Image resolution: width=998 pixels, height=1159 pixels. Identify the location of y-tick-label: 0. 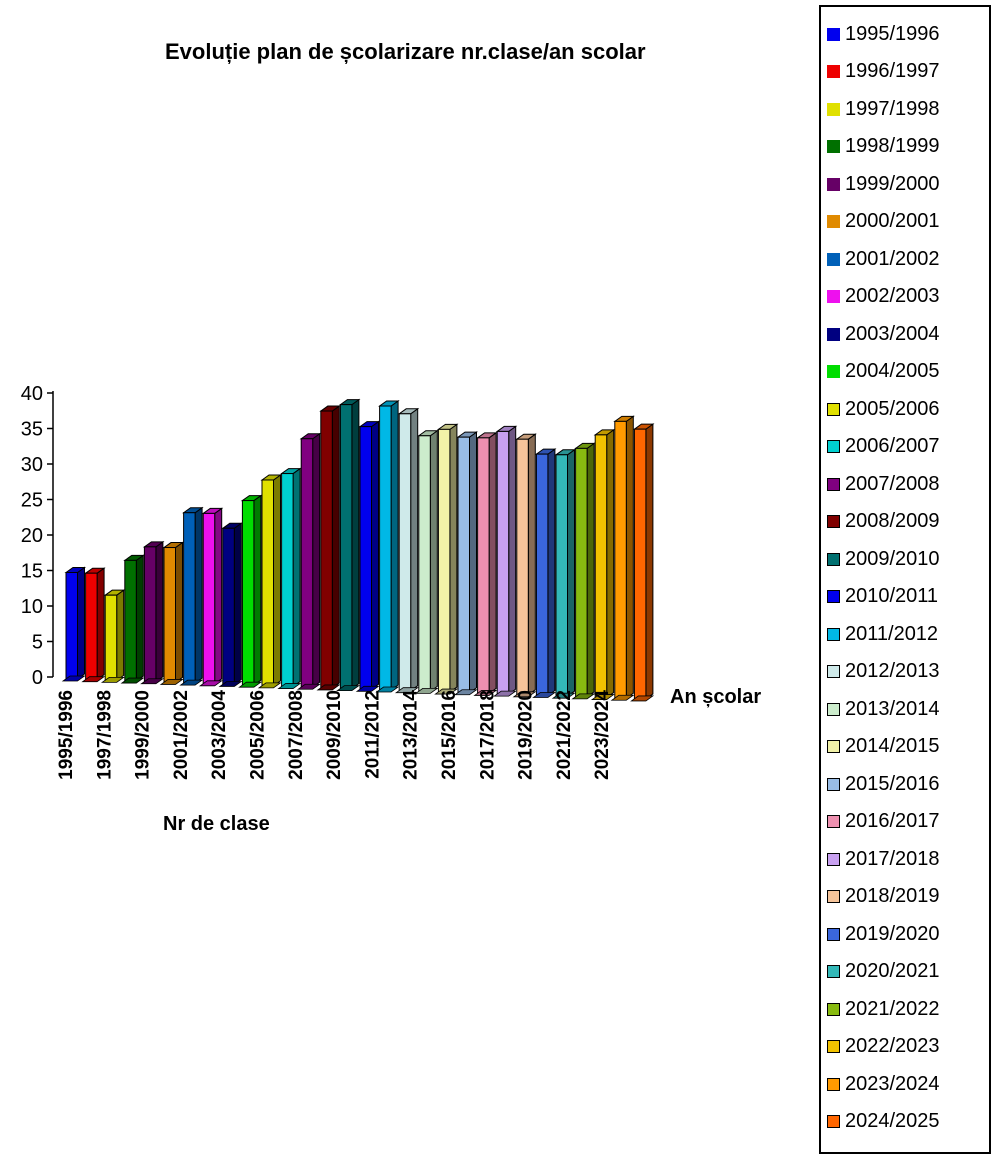
(37, 678).